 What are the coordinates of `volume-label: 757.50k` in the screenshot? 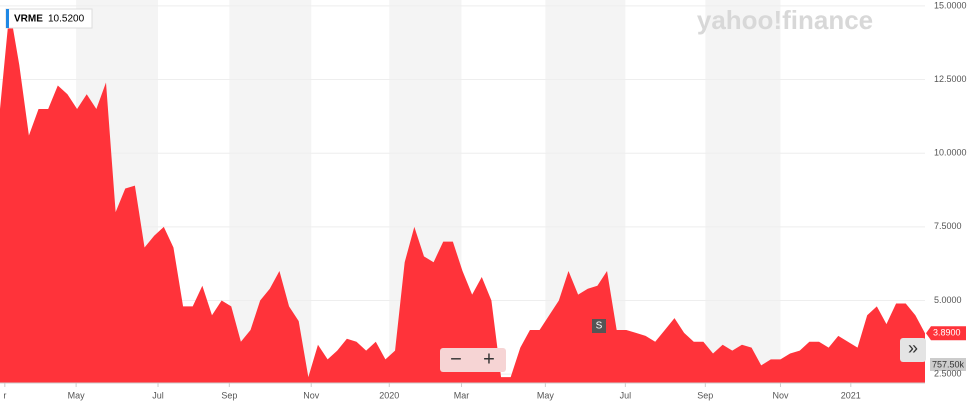 It's located at (948, 364).